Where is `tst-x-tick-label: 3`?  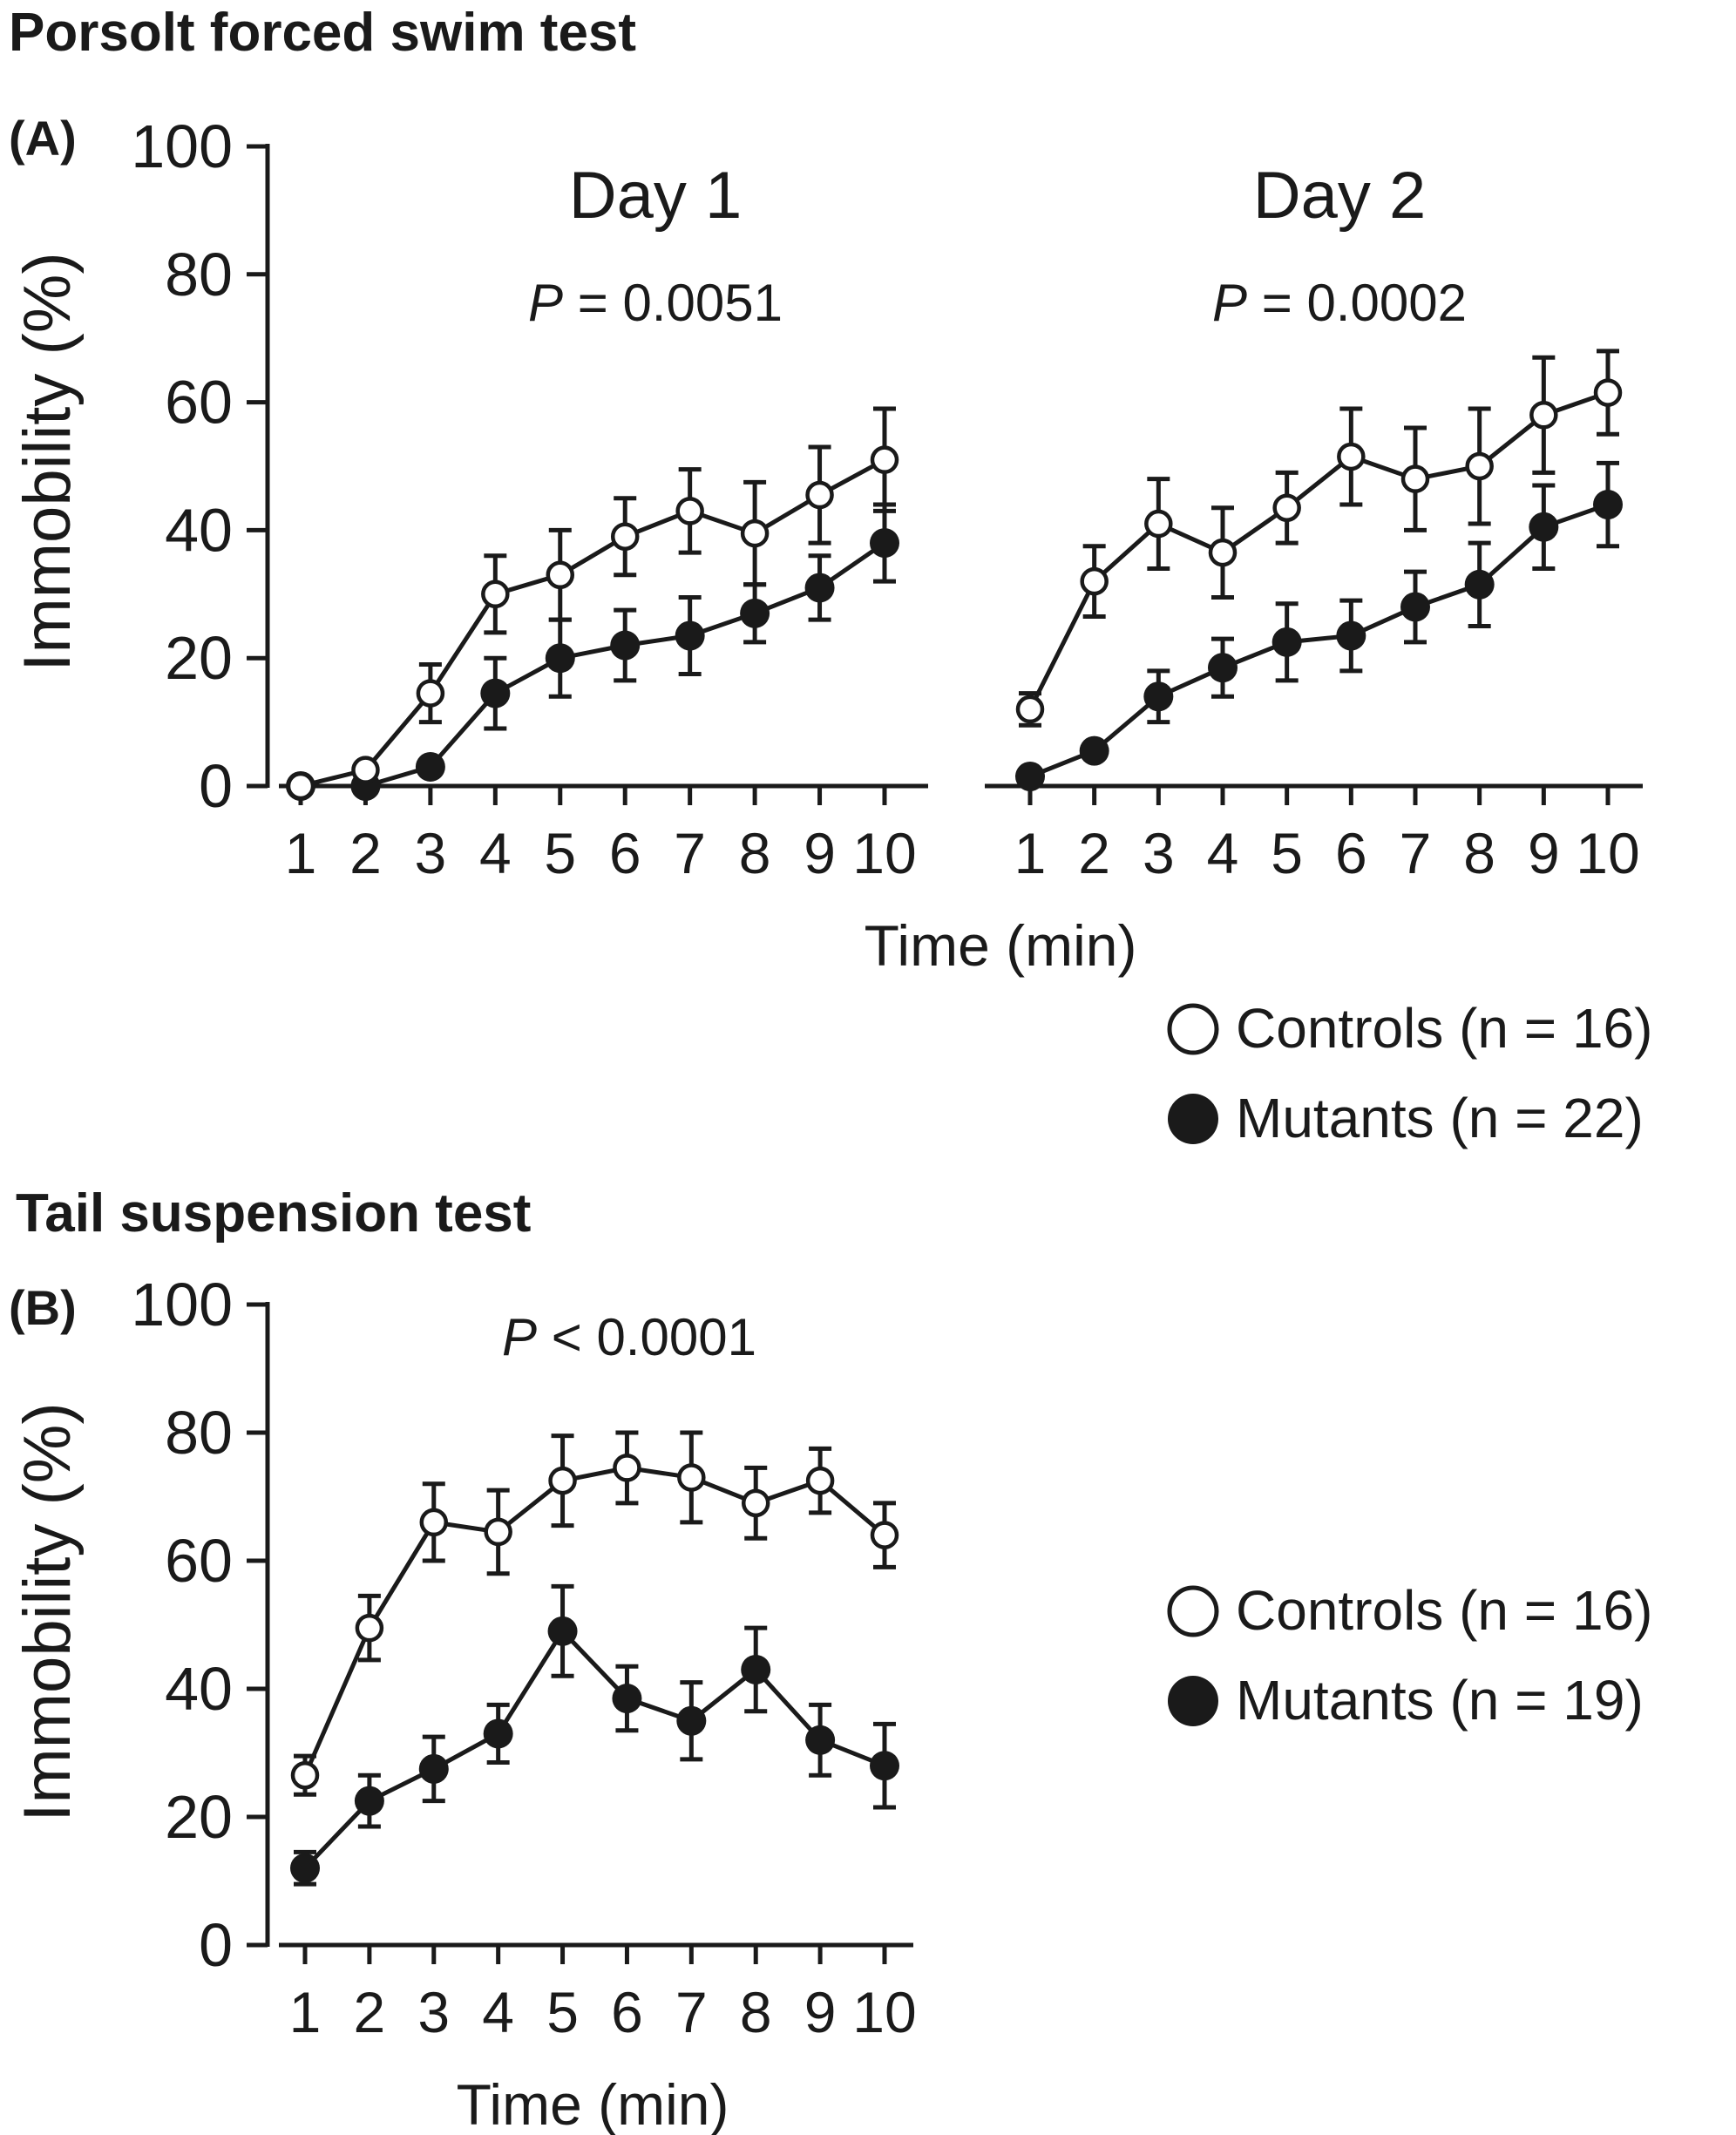 tst-x-tick-label: 3 is located at coordinates (433, 2012).